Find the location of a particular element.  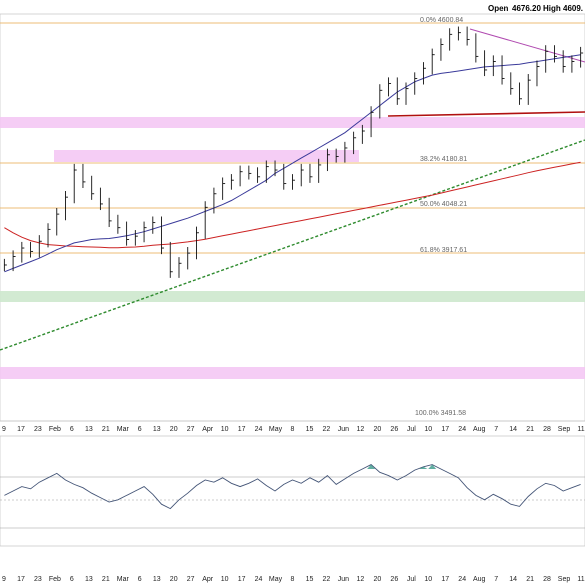

rsi-line is located at coordinates (292, 487).